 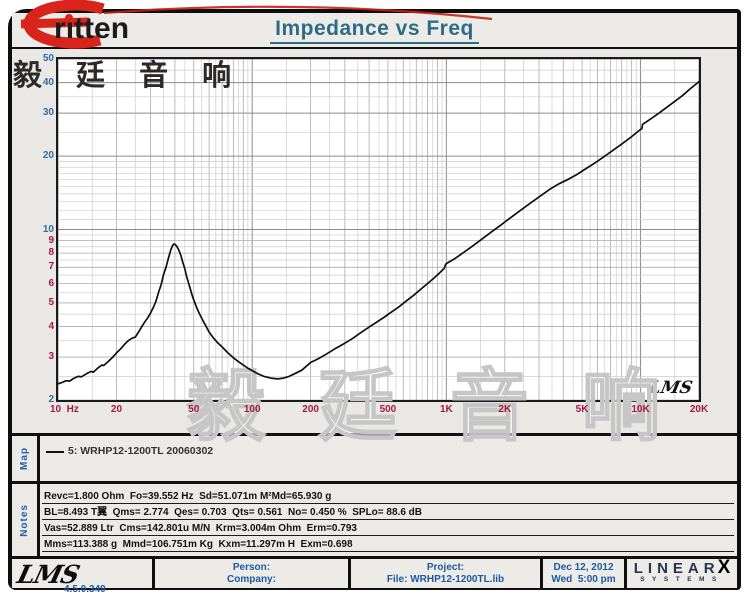 What do you see at coordinates (64, 409) in the screenshot?
I see `x-tick-label: 10 Hz` at bounding box center [64, 409].